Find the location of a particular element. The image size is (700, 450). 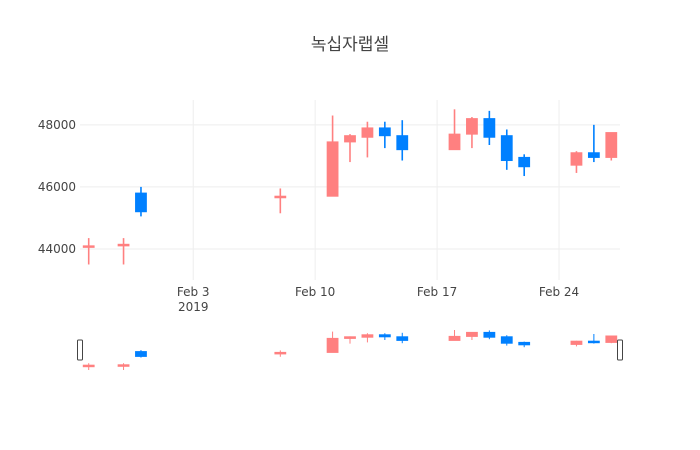

y-tick-label: 44000 is located at coordinates (57, 249).